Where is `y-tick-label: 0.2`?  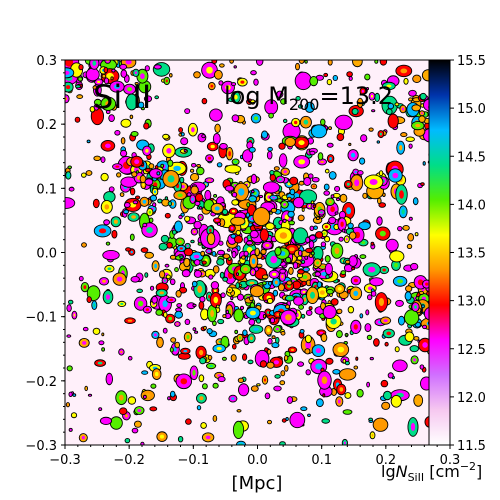 y-tick-label: 0.2 is located at coordinates (46, 125).